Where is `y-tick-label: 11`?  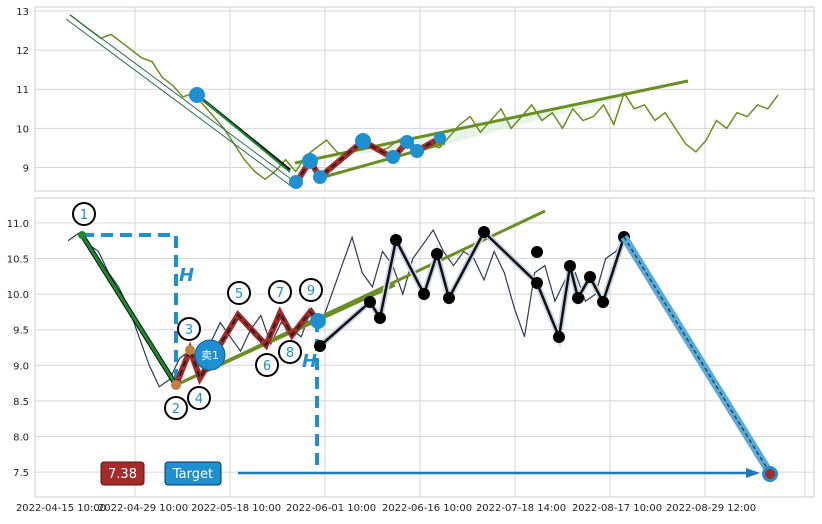 y-tick-label: 11 is located at coordinates (22, 90).